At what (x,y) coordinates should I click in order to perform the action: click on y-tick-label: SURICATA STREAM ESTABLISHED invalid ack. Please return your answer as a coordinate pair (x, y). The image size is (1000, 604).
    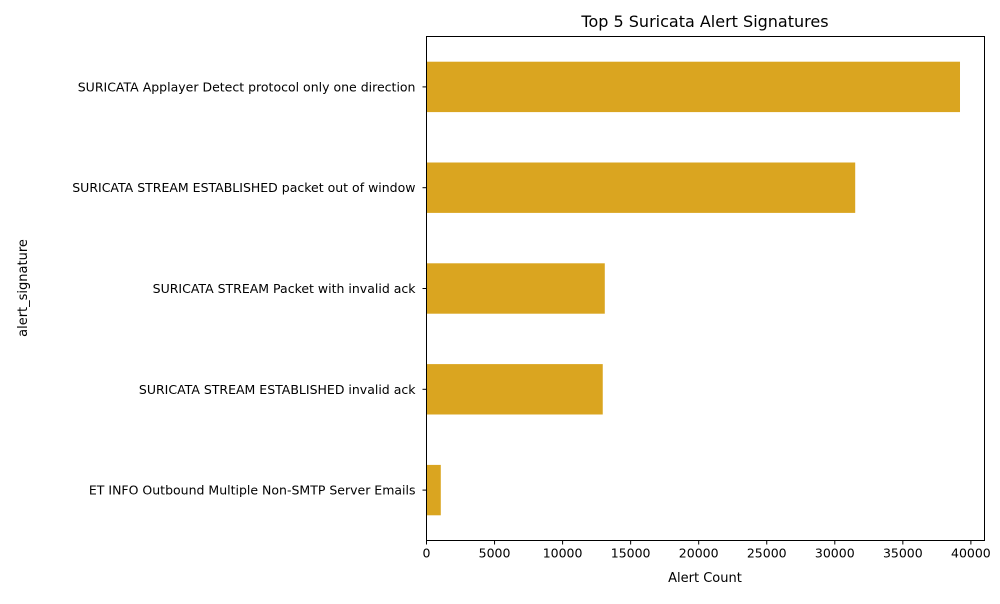
    Looking at the image, I should click on (277, 389).